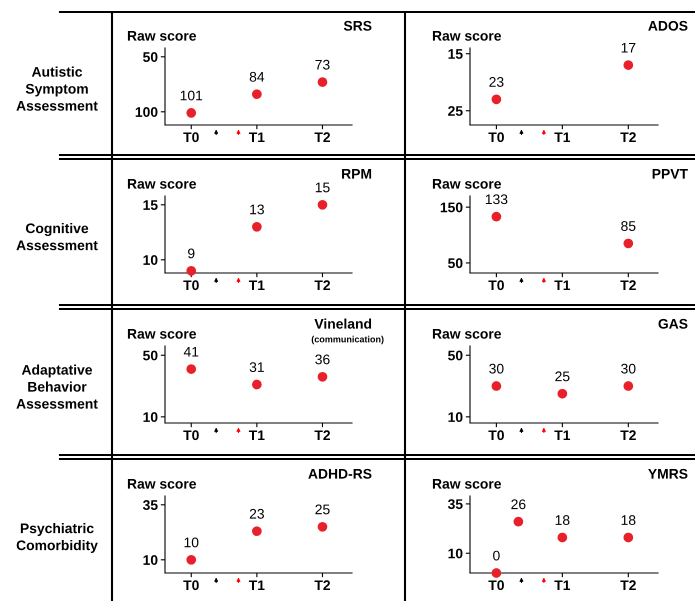 The image size is (695, 601). I want to click on data-label: 31, so click(257, 367).